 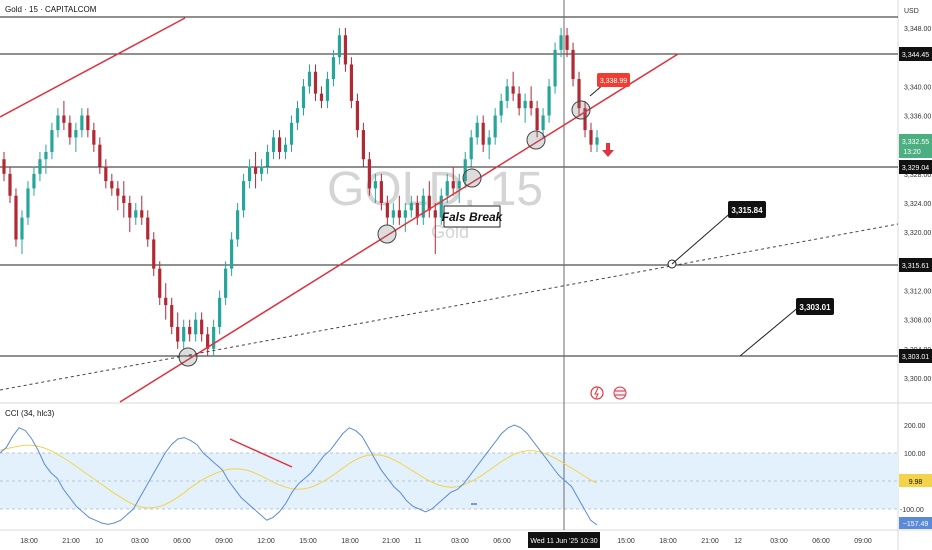 I want to click on axis-label-3303: 3,303.01, so click(x=915, y=357).